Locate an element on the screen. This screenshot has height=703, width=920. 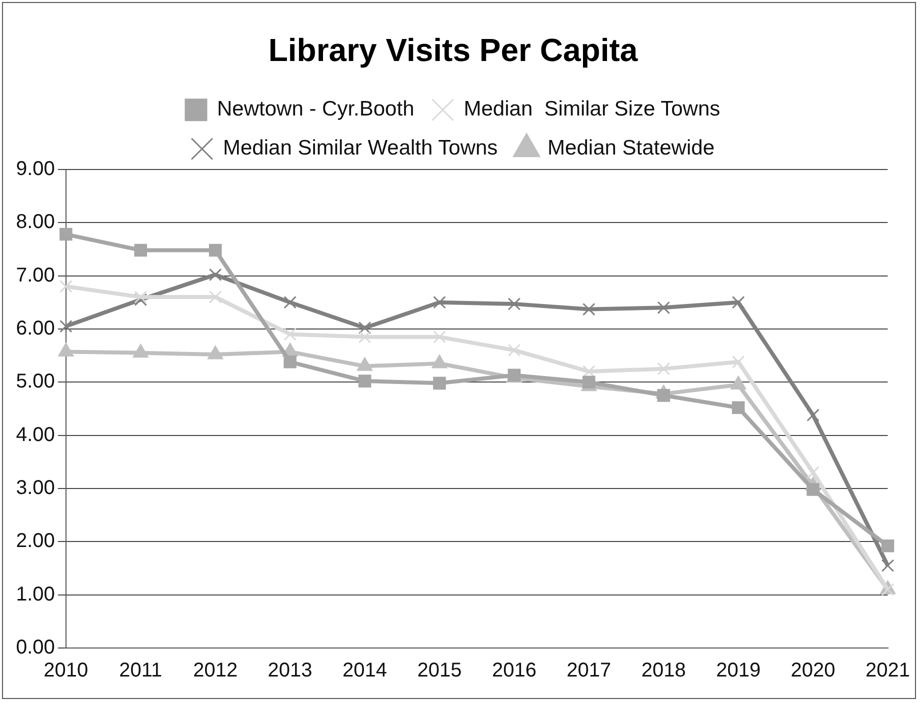
y-tick-label: 7.00 is located at coordinates (35, 275).